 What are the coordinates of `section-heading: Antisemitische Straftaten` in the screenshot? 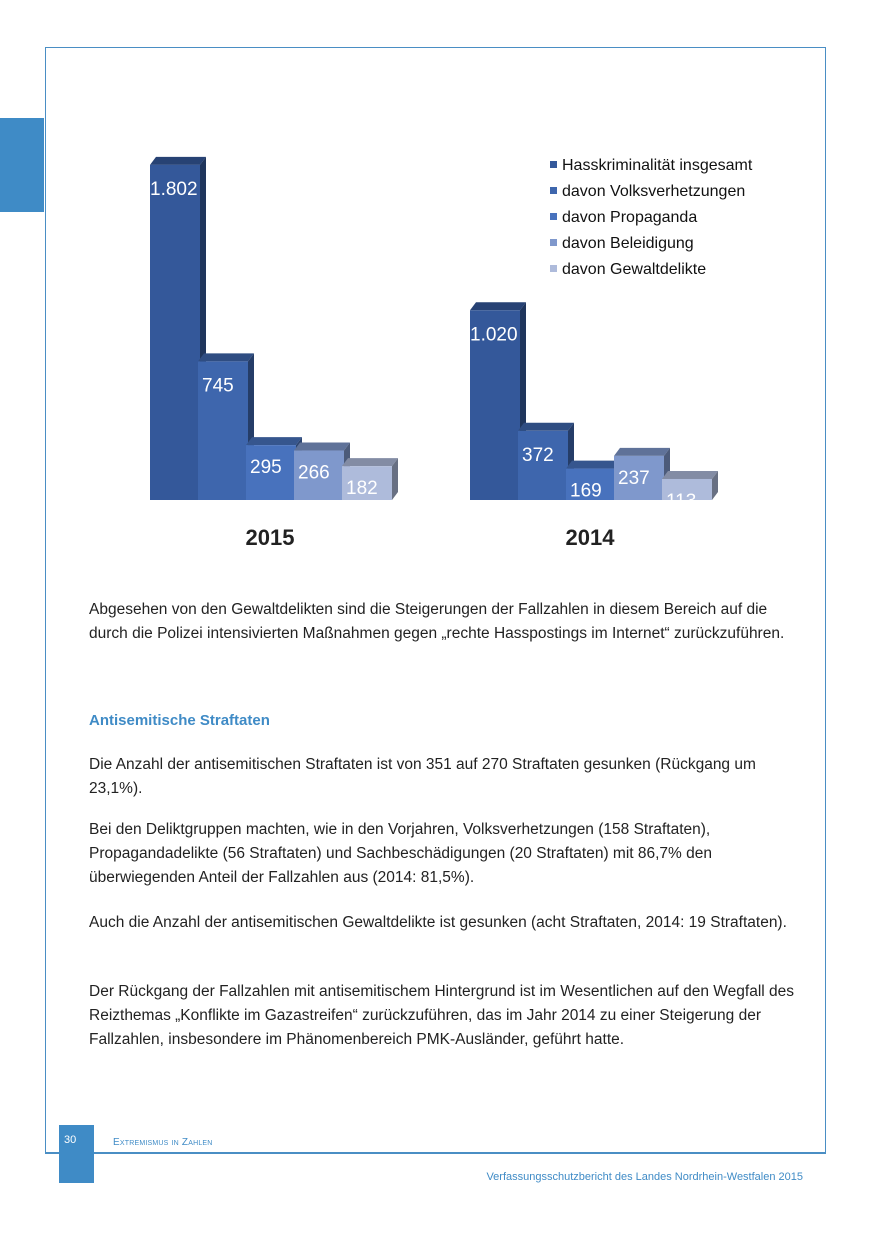 It's located at (179, 720).